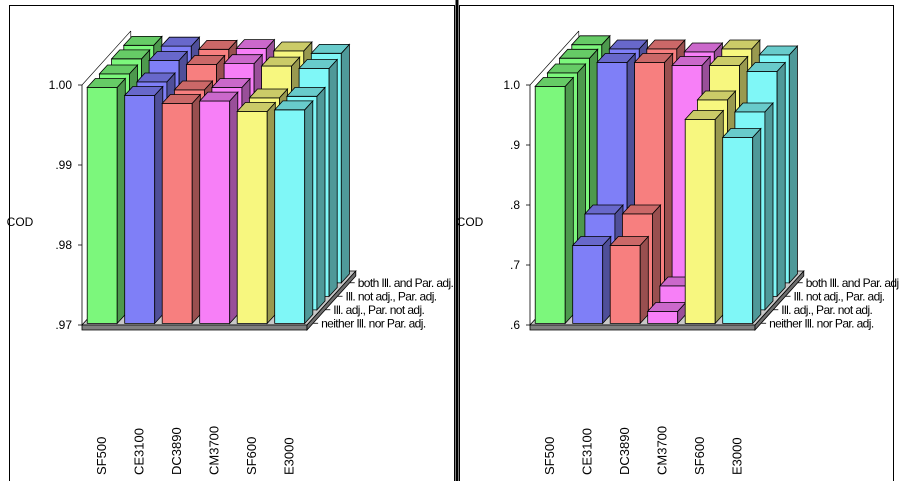 The height and width of the screenshot is (481, 899). What do you see at coordinates (391, 296) in the screenshot?
I see `depth-axis-label: Ill. not adj., Par. adj.` at bounding box center [391, 296].